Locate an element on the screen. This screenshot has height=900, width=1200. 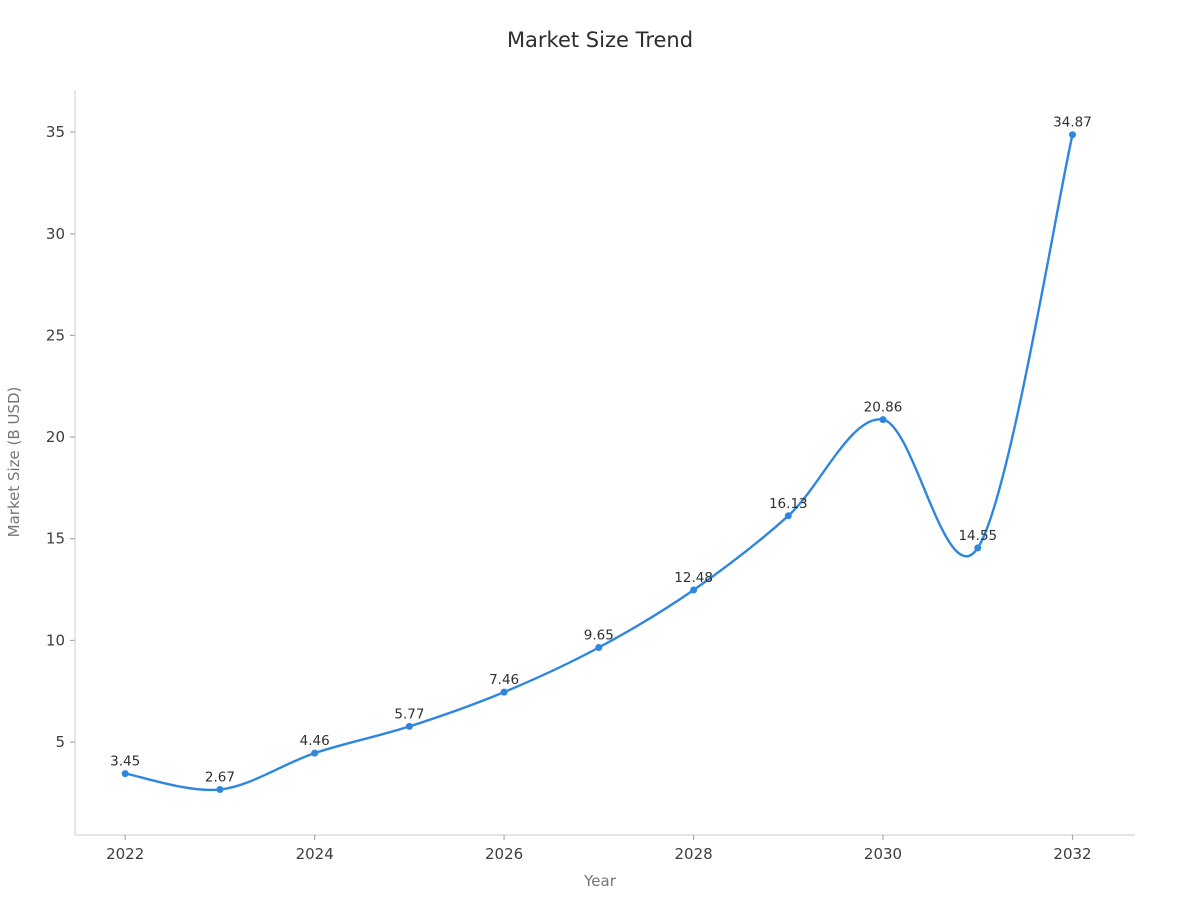
x-tick-label: 2026 is located at coordinates (504, 854).